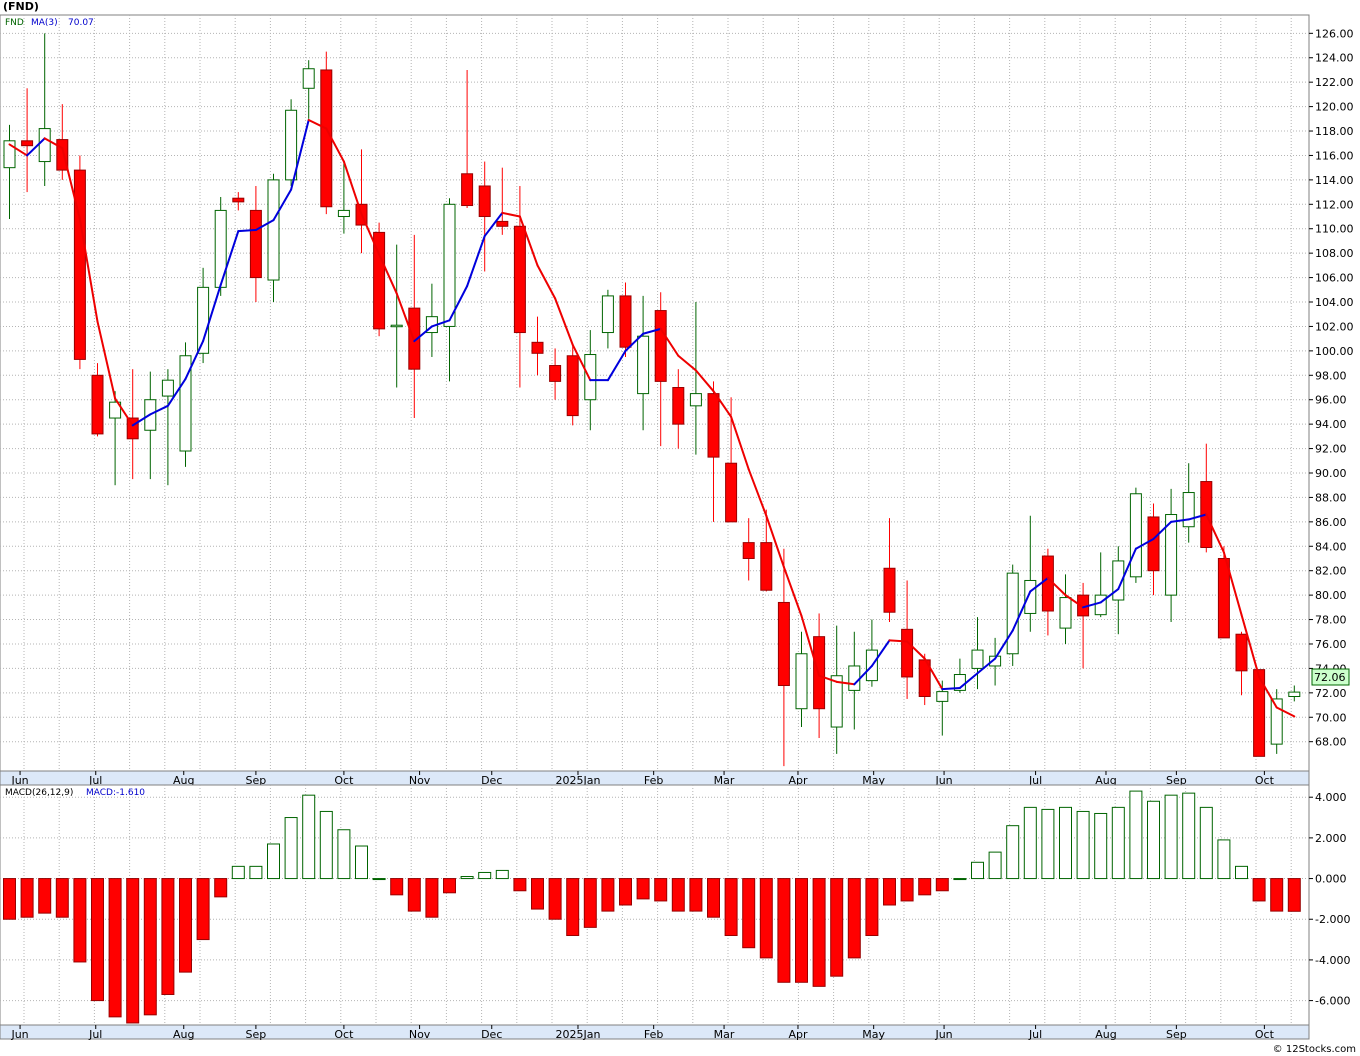  I want to click on x-tick-label: Jul, so click(95, 1034).